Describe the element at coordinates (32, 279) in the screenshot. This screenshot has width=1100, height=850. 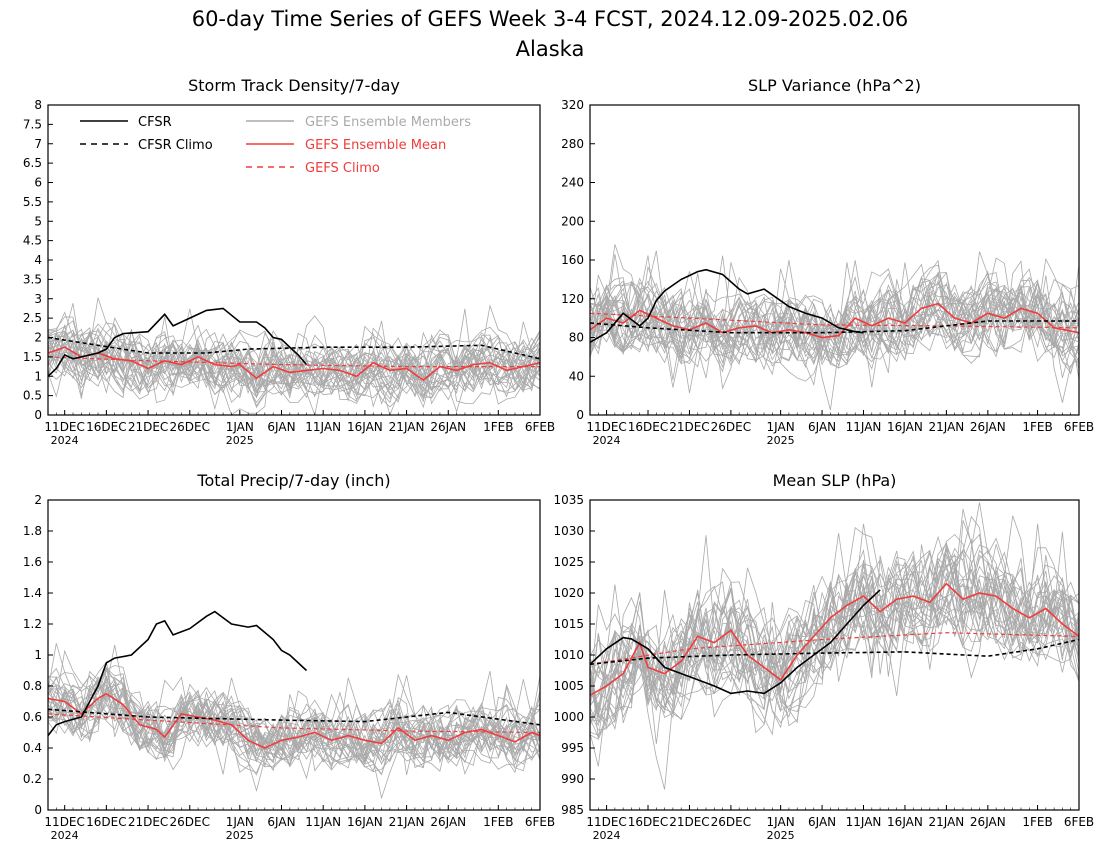
I see `y-tick-label: 3.5` at that location.